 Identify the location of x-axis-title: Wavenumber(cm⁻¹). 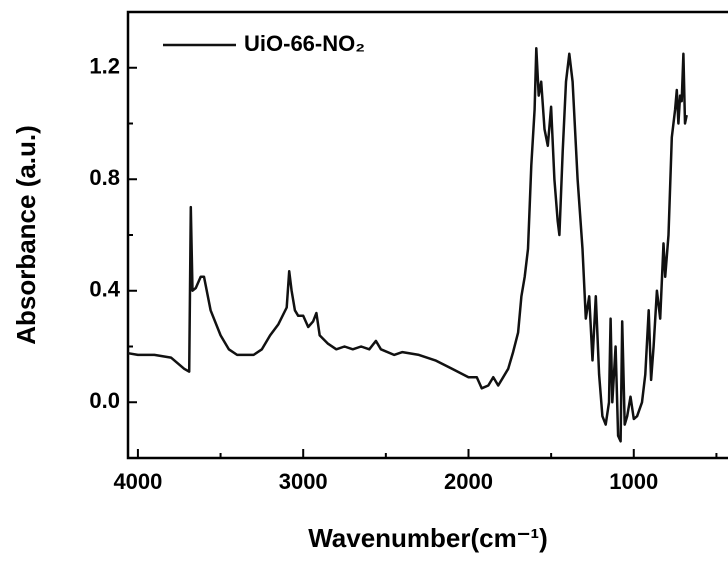
(428, 538).